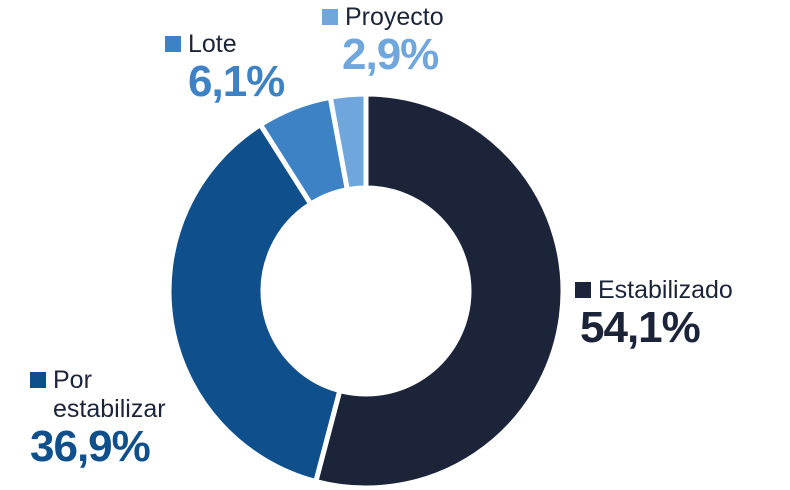 This screenshot has width=790, height=490. What do you see at coordinates (640, 327) in the screenshot?
I see `value-label: 54,1%` at bounding box center [640, 327].